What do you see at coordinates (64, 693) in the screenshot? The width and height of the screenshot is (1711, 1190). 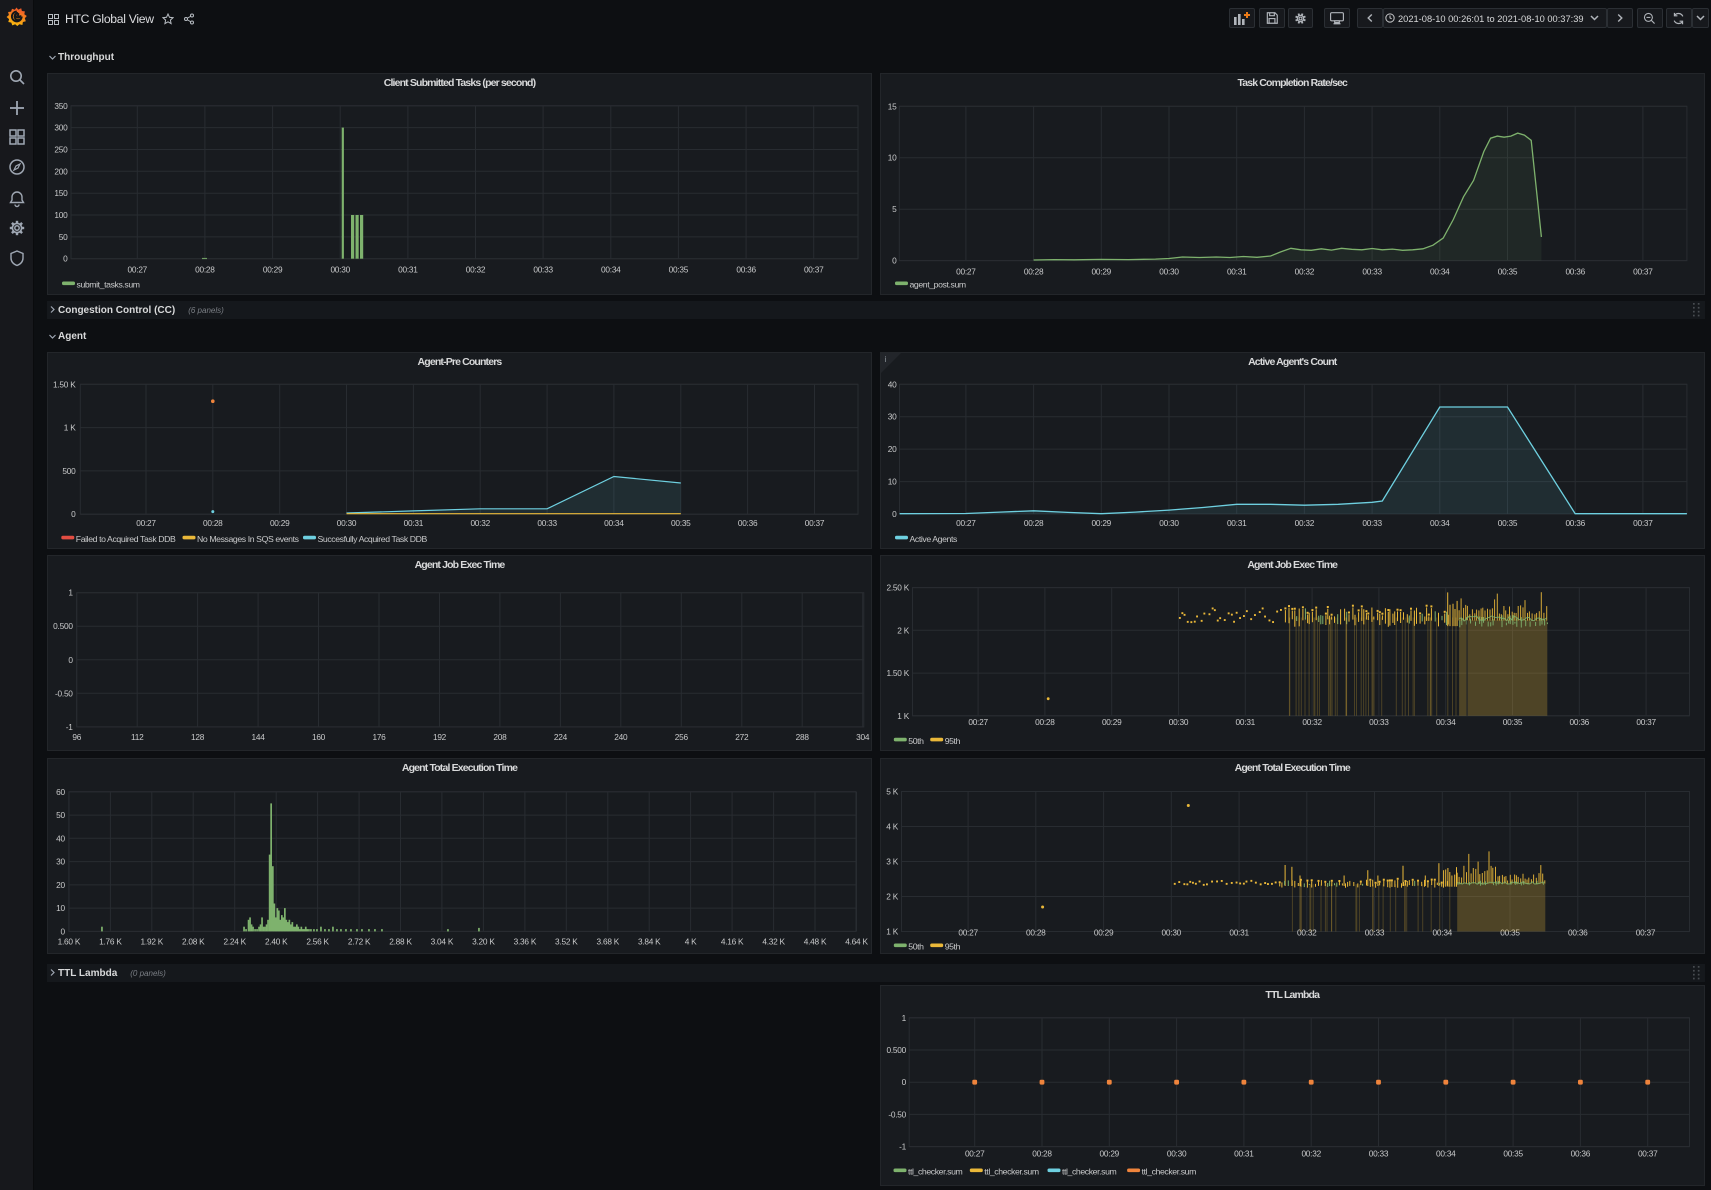 I see `svg-text: -0.50` at bounding box center [64, 693].